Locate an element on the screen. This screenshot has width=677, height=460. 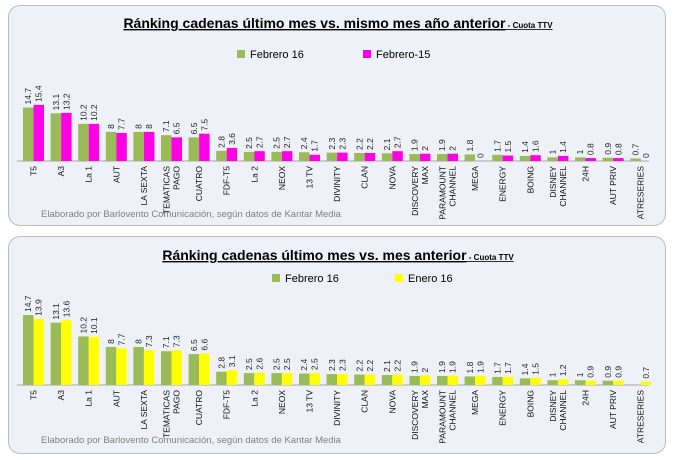
data-label: 1.6 is located at coordinates (536, 146).